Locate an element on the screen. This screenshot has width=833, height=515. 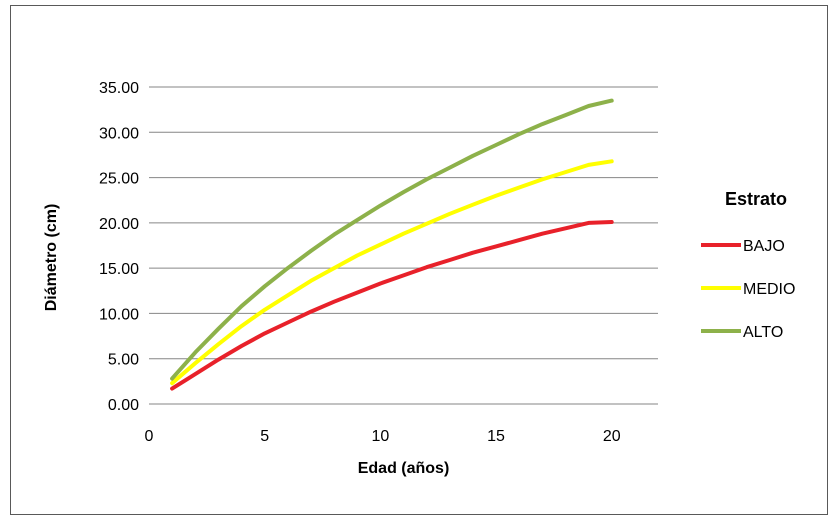
y-tick-label: 10.00 is located at coordinates (119, 314).